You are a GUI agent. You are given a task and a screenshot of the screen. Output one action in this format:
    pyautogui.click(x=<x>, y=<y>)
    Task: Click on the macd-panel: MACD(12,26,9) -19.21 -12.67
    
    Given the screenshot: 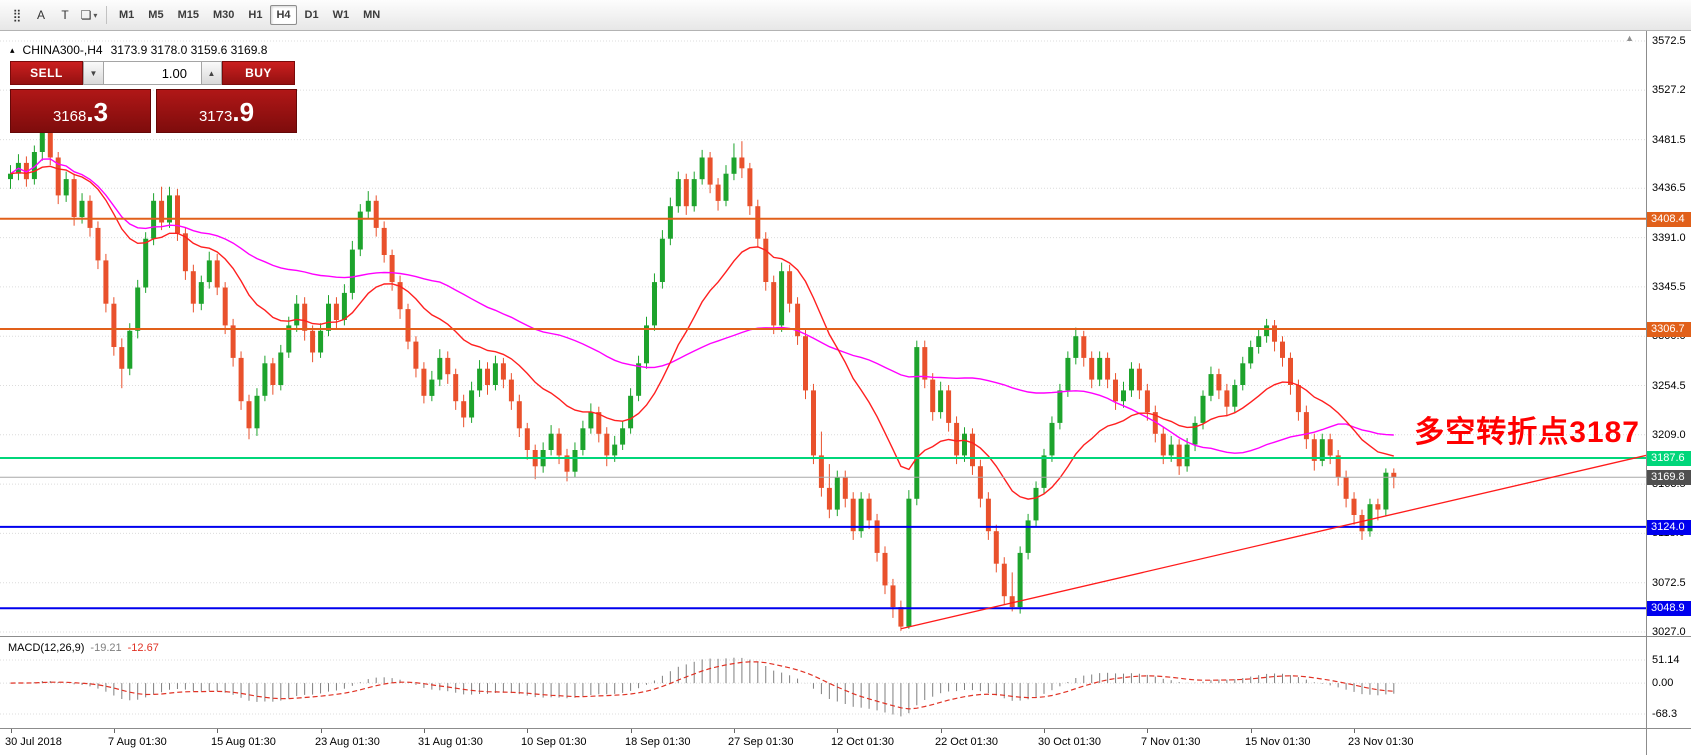 What is the action you would take?
    pyautogui.click(x=823, y=683)
    